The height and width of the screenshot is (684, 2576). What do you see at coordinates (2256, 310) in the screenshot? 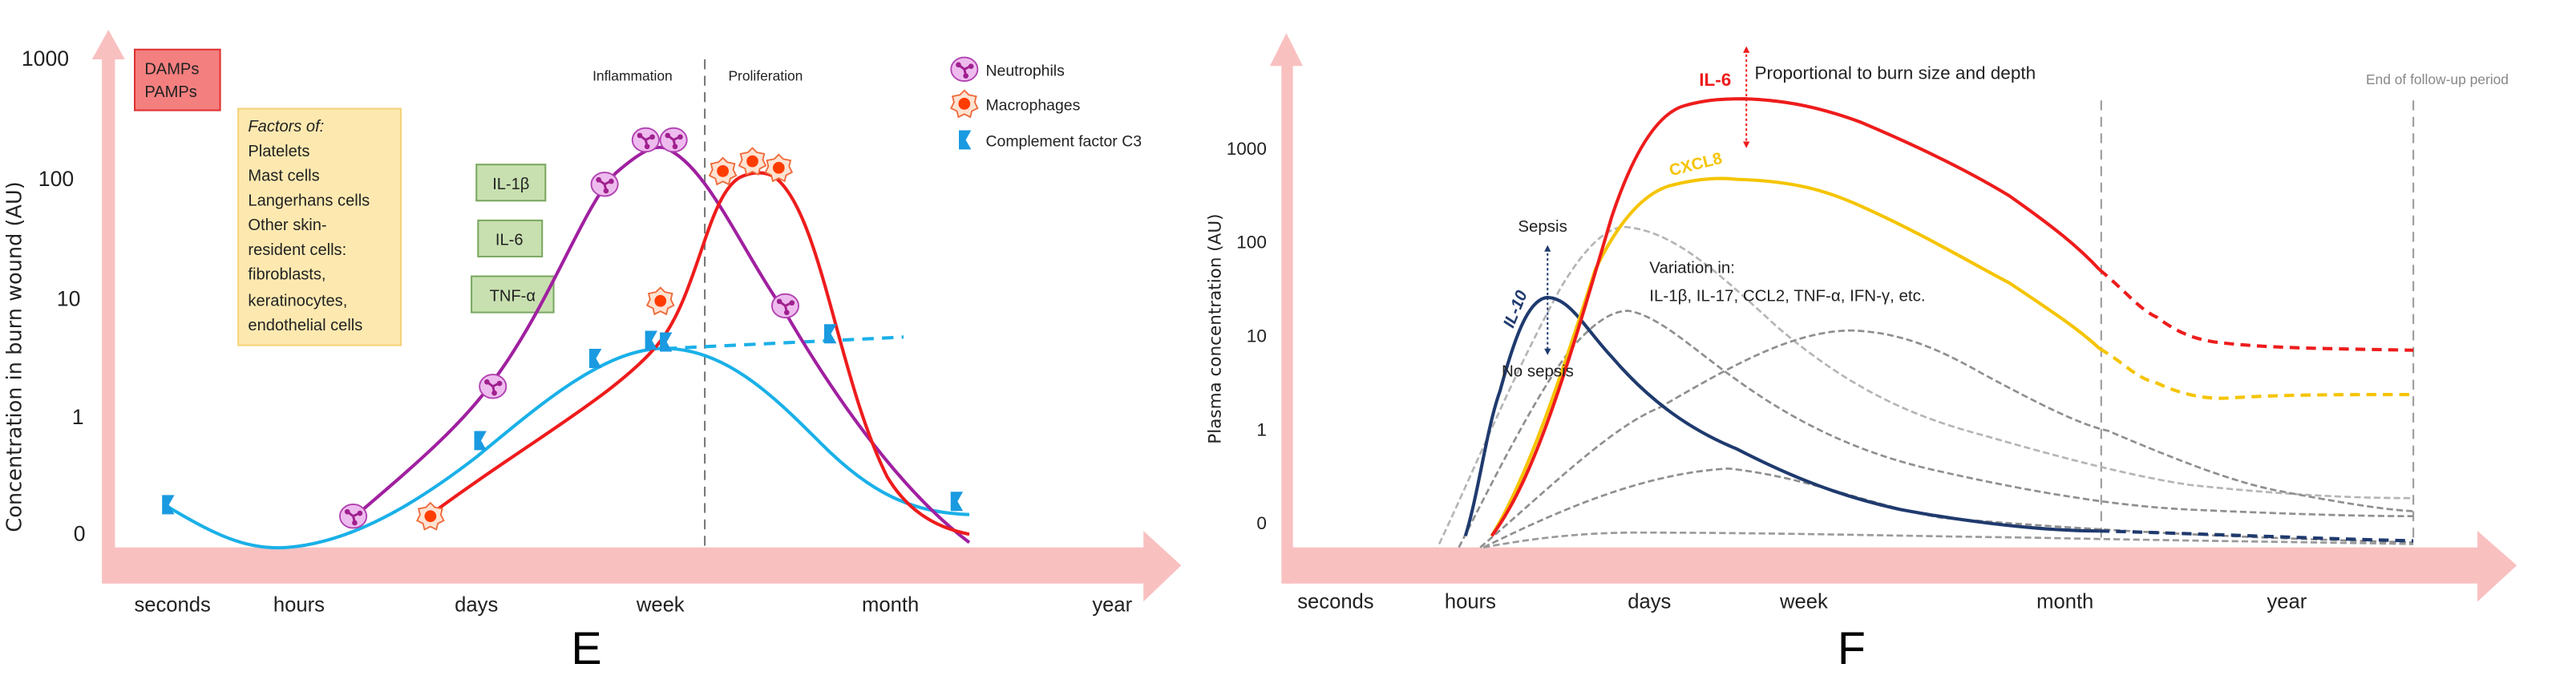
I see `il6-dashed` at bounding box center [2256, 310].